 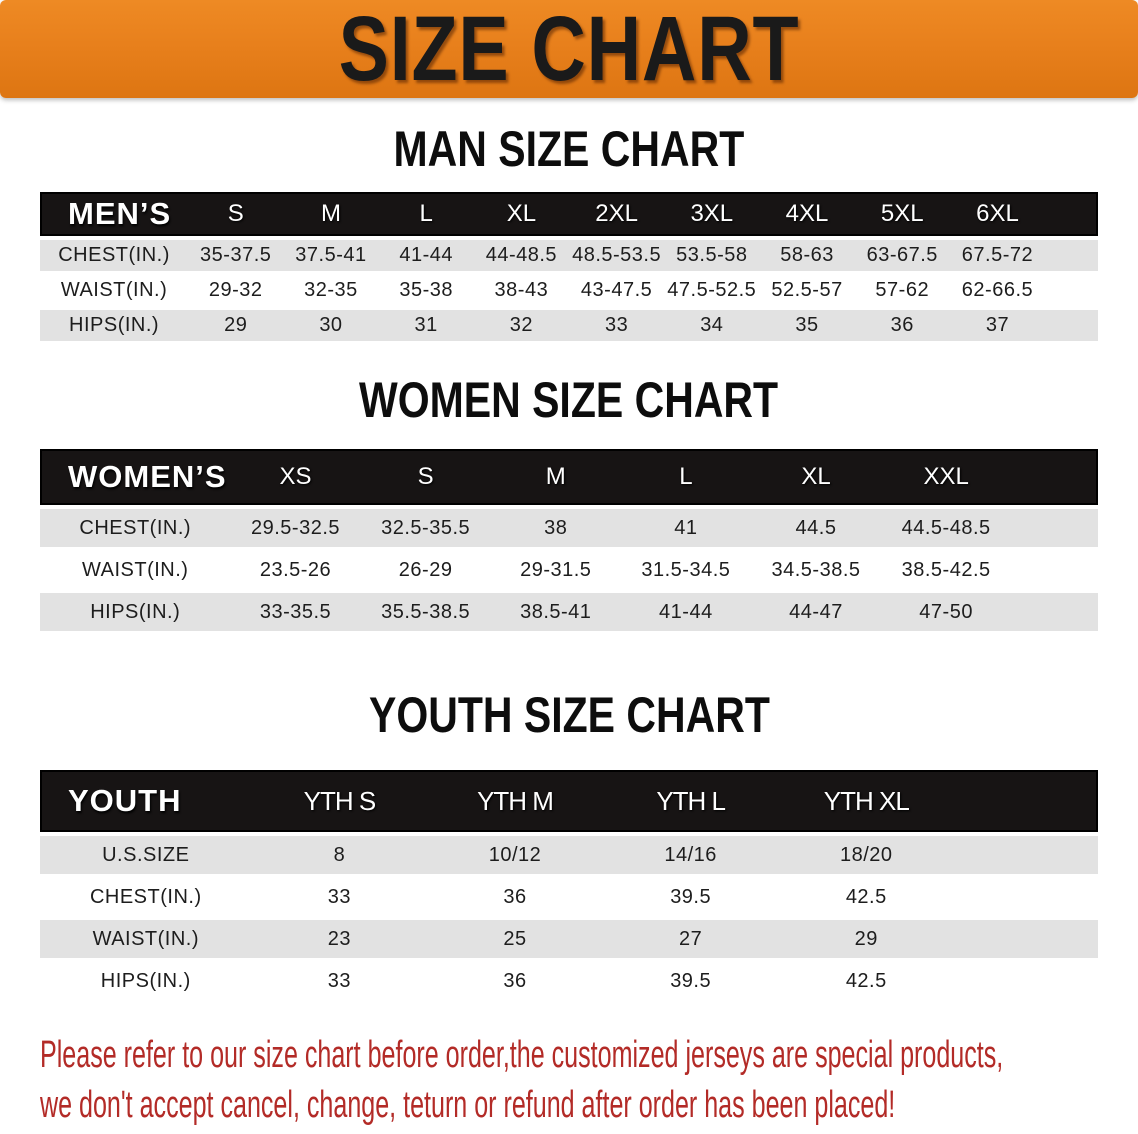 What do you see at coordinates (425, 570) in the screenshot?
I see `women-cell-waist-in-s: 26-29` at bounding box center [425, 570].